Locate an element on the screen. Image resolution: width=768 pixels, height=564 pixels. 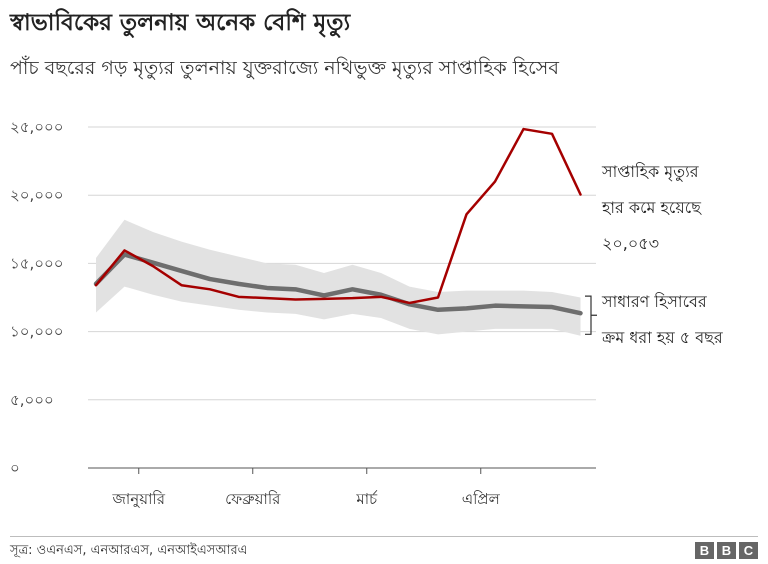
y-tick-label: ০ is located at coordinates (15, 468).